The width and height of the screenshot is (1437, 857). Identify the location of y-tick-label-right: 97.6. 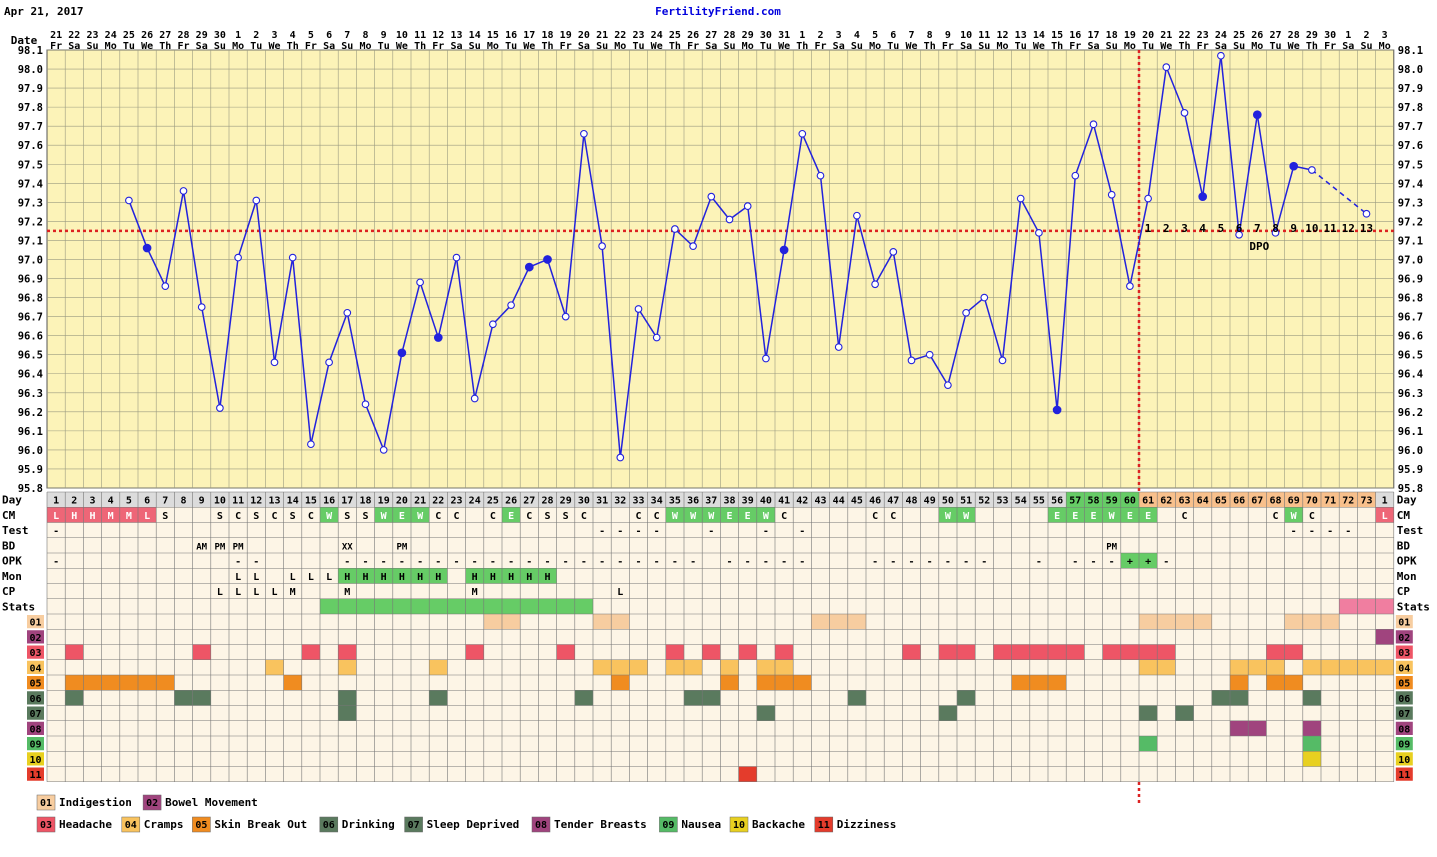
(1410, 146).